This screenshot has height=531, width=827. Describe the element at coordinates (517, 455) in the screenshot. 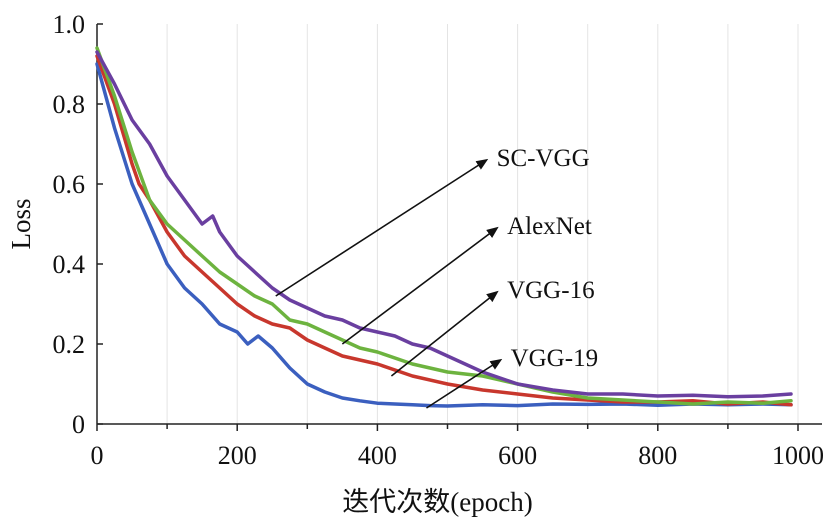

I see `x-tick-label: 600` at that location.